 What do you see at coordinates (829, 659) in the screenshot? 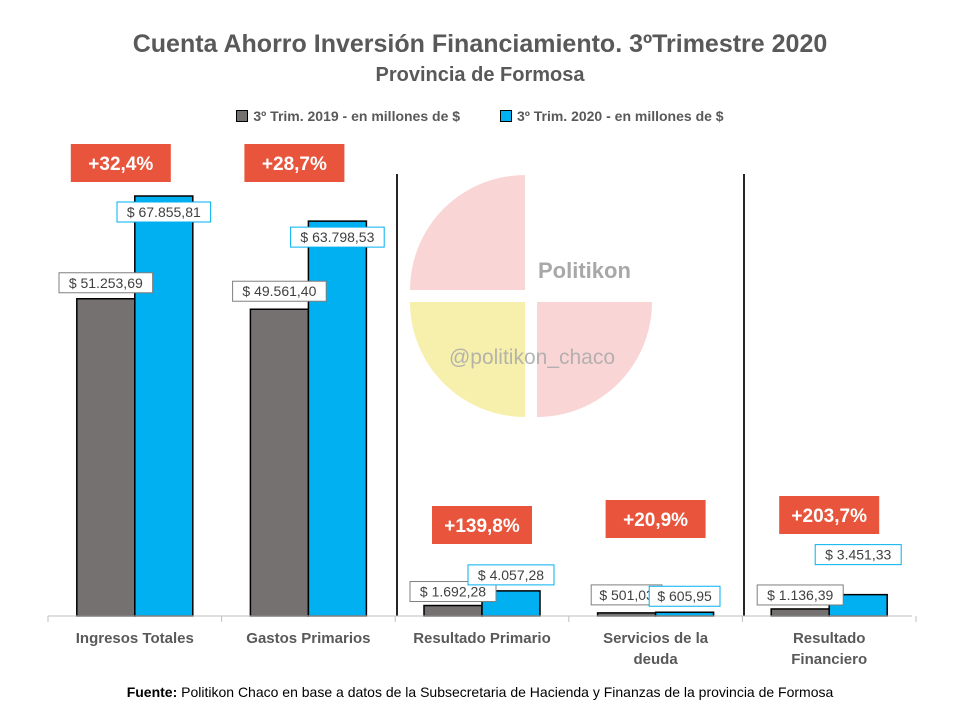
I see `category-label: Financiero` at bounding box center [829, 659].